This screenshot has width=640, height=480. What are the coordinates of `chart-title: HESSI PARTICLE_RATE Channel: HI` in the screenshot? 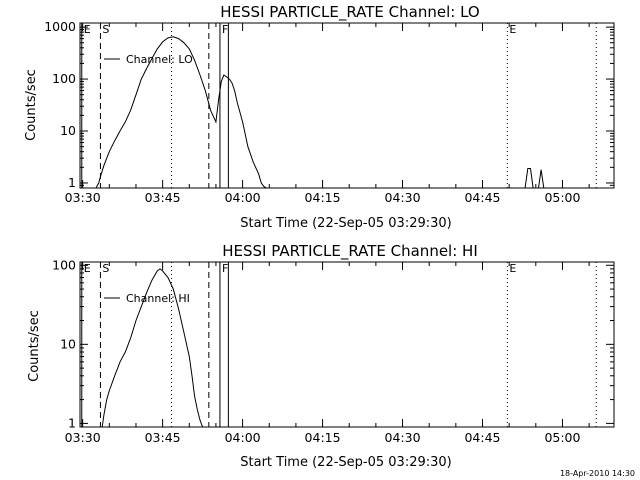 It's located at (350, 251).